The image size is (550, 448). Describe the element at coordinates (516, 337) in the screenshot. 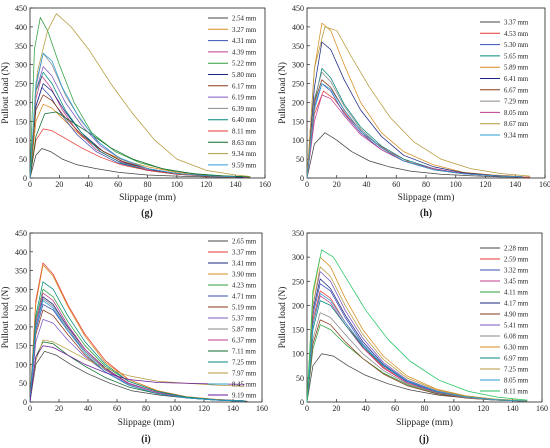

I see `legend-entry: 6.08 mm` at that location.